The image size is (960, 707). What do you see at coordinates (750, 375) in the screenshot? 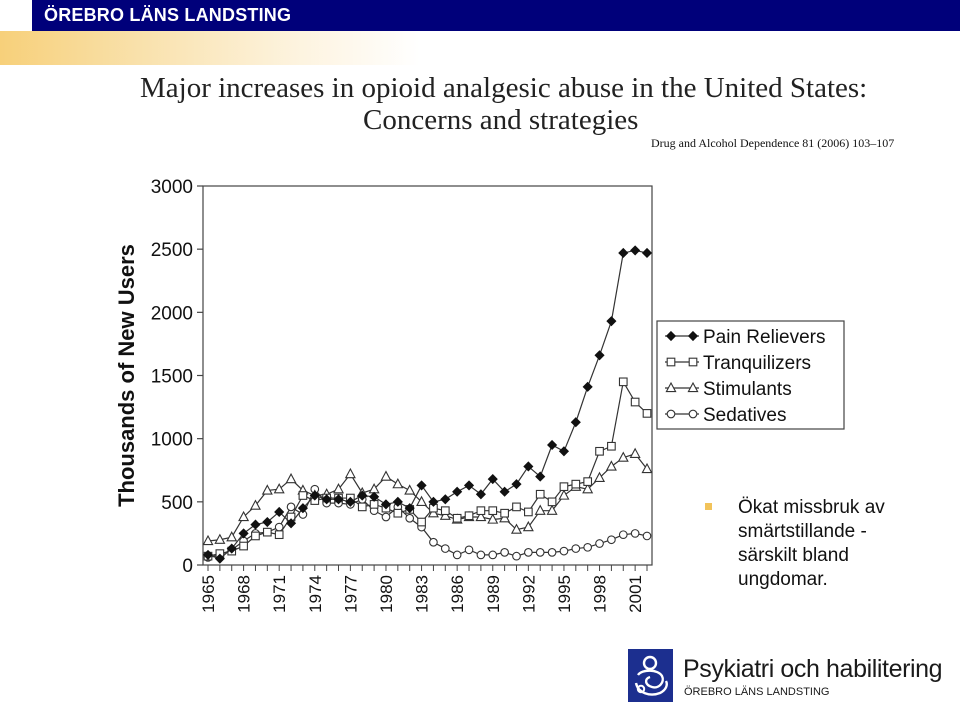
I see `legend-box` at bounding box center [750, 375].